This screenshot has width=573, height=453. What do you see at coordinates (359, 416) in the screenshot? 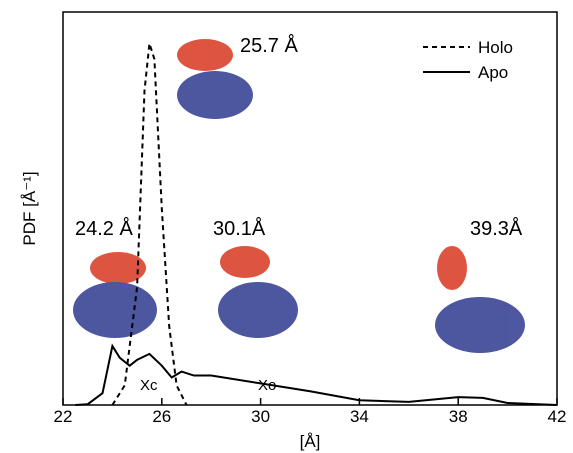
I see `x-tick-label: 34` at bounding box center [359, 416].